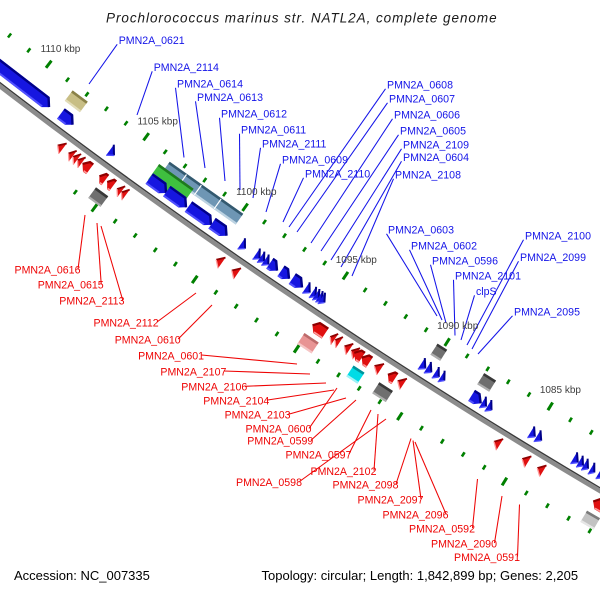 Image resolution: width=600 pixels, height=600 pixels. I want to click on svg-text: PMN2A_2109, so click(436, 145).